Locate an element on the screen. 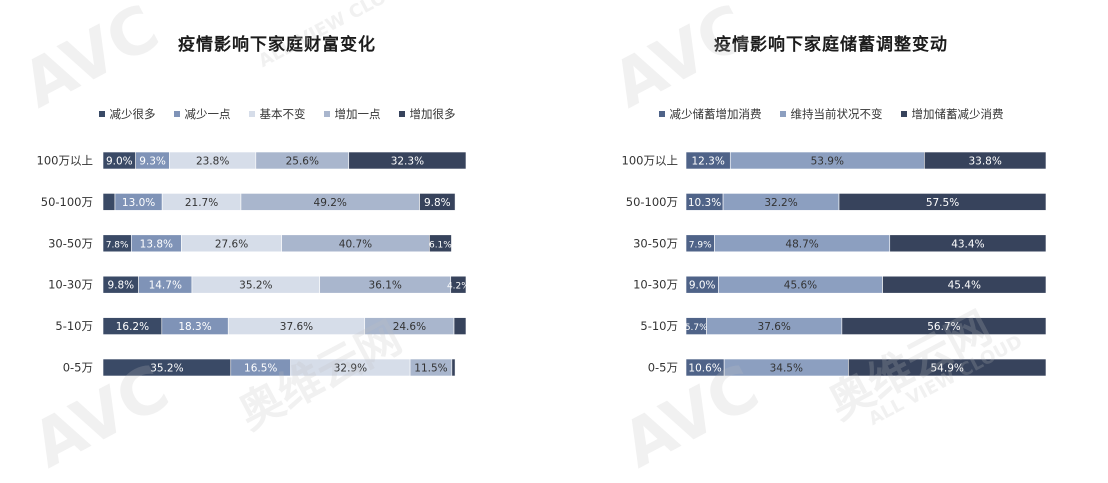 The width and height of the screenshot is (1108, 483). legend-item: 增加一点 is located at coordinates (352, 114).